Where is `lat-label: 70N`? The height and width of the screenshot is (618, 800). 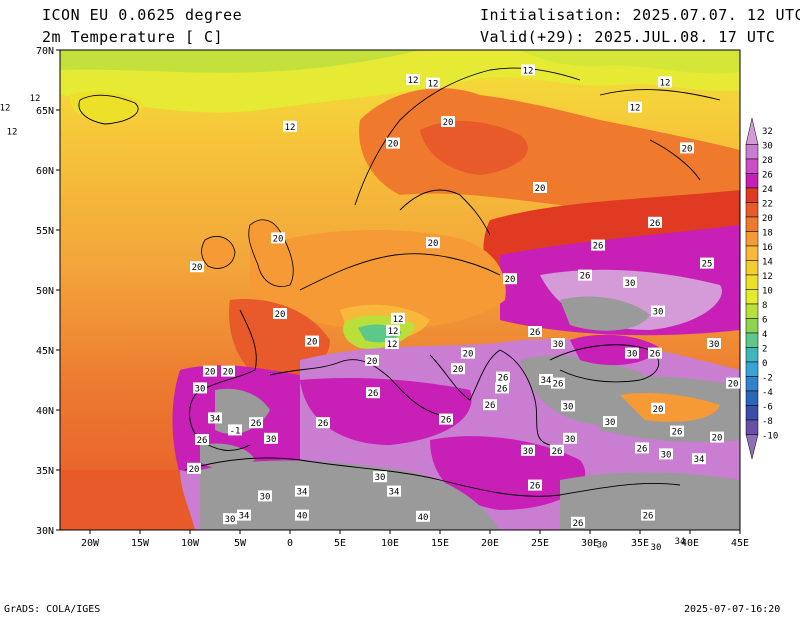 lat-label: 70N is located at coordinates (45, 51).